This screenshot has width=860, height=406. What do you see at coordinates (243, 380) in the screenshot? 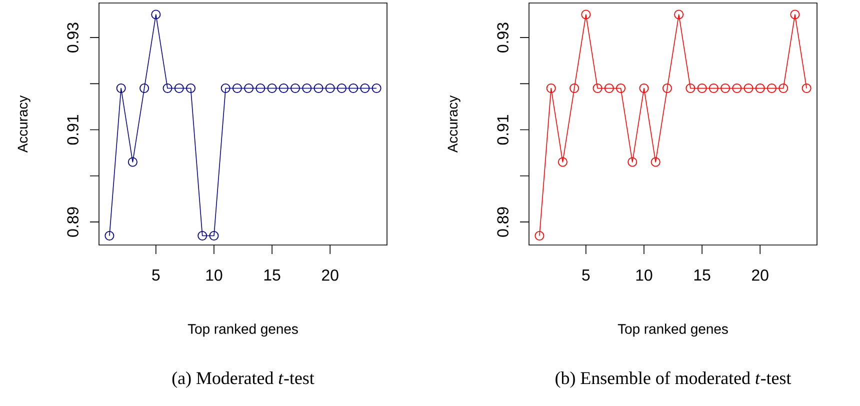
I see `text: (a) Moderated t-test` at bounding box center [243, 380].